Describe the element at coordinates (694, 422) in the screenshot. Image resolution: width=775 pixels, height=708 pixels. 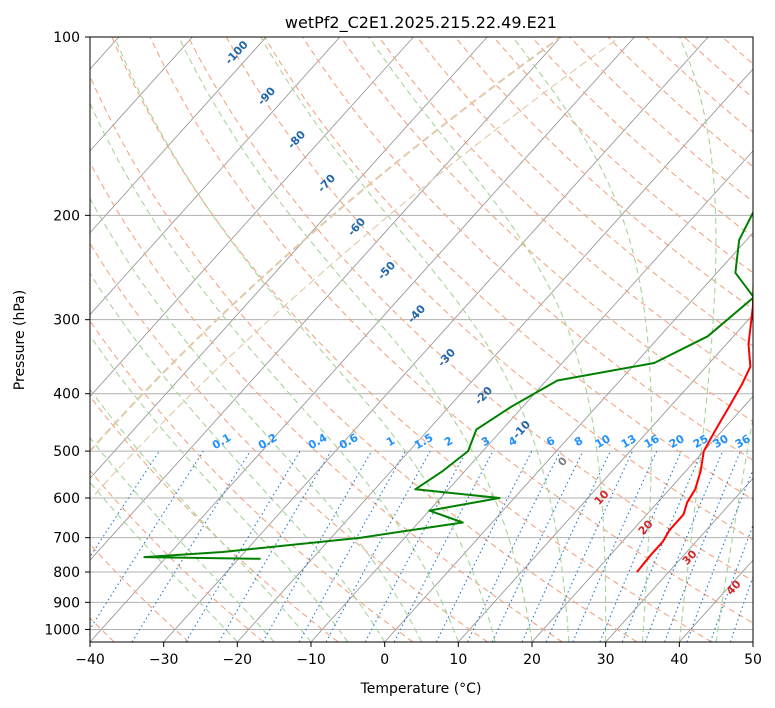
I see `temperature-line` at that location.